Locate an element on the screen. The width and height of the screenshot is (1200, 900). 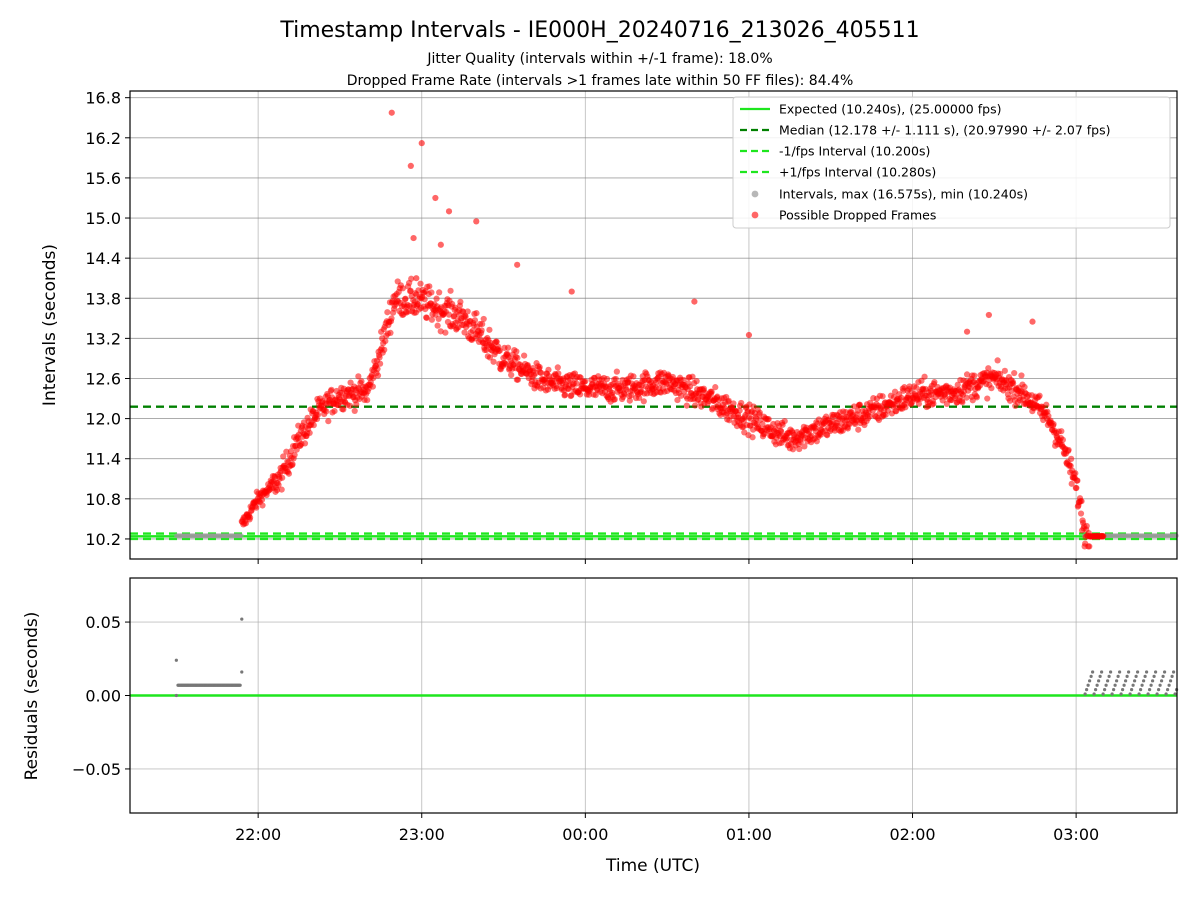
residuals-y-tick-label-0: 0.05 is located at coordinates (103, 622).